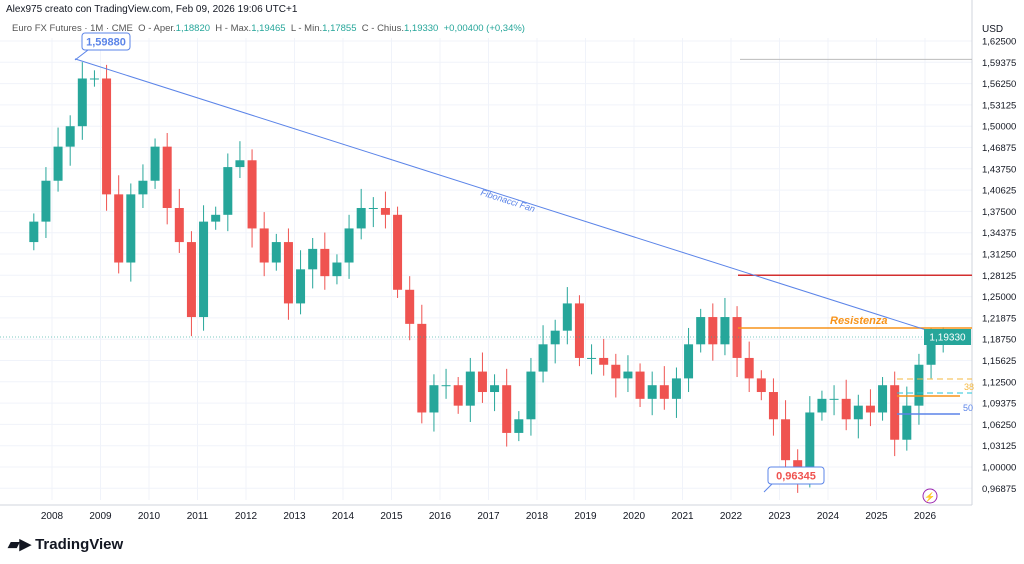 Image resolution: width=1024 pixels, height=564 pixels. Describe the element at coordinates (537, 516) in the screenshot. I see `x-tick-label: 2018` at that location.